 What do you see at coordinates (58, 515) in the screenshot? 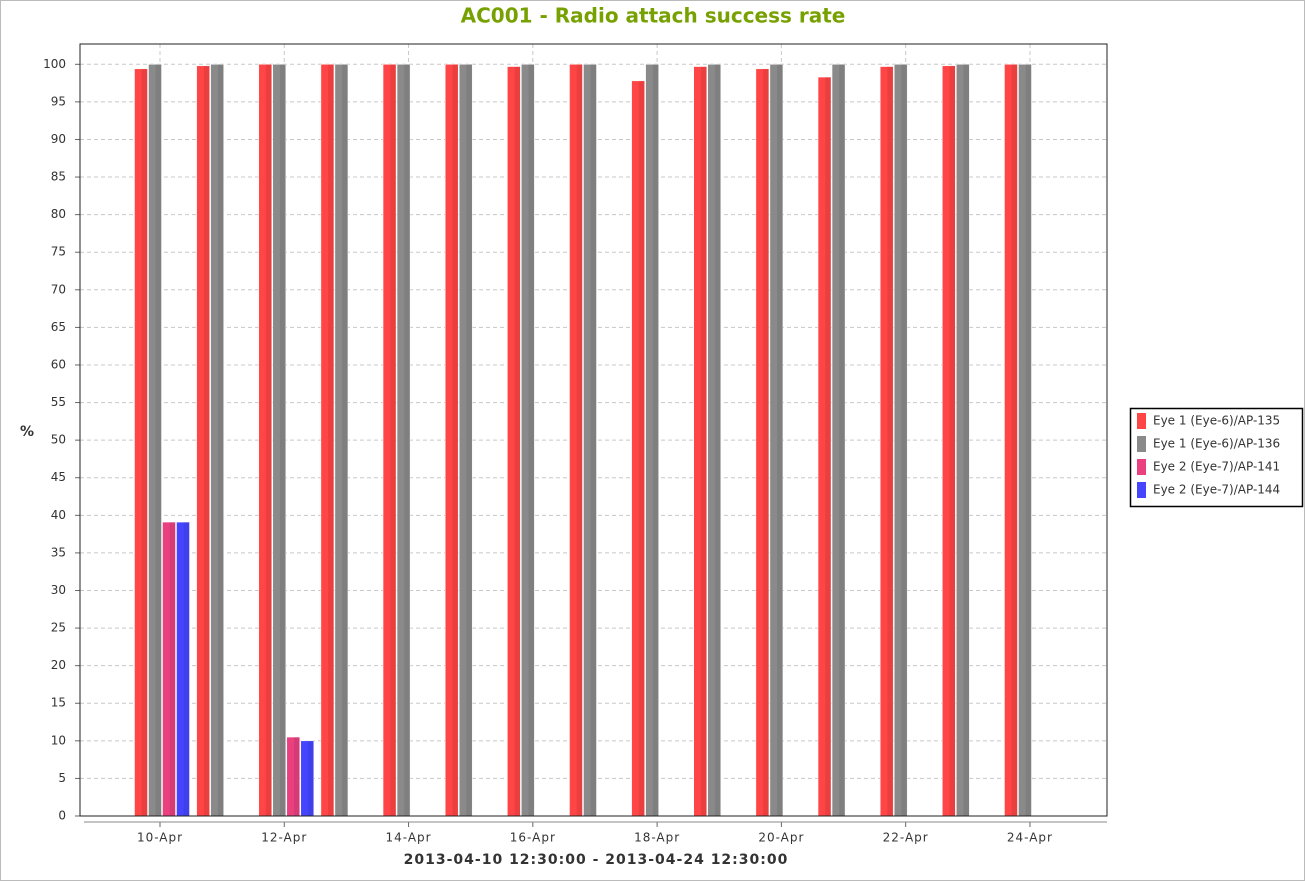
I see `y-tick-label: 40` at bounding box center [58, 515].